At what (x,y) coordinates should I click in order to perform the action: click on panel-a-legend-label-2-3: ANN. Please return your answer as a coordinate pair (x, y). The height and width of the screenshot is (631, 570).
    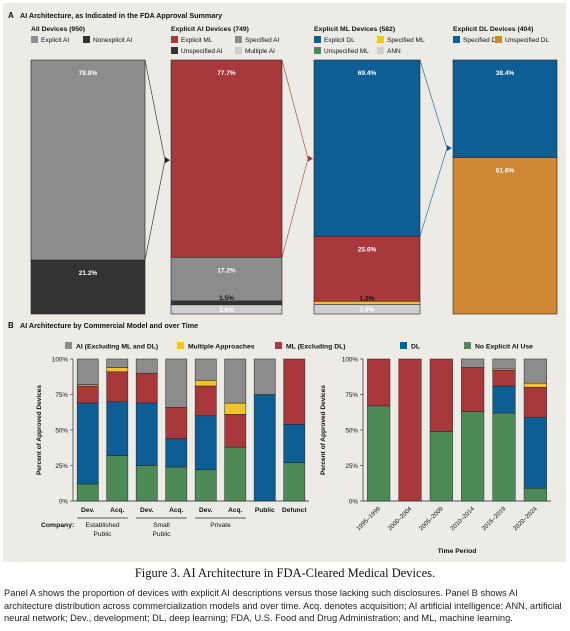
    Looking at the image, I should click on (394, 51).